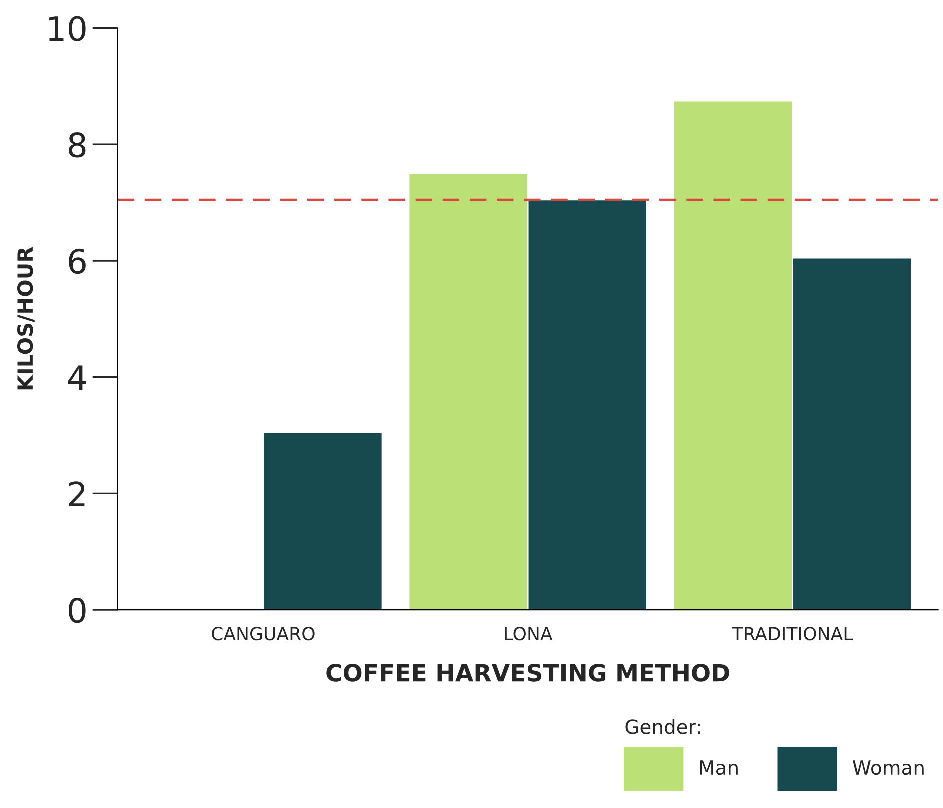 This screenshot has height=808, width=943. What do you see at coordinates (67, 29) in the screenshot?
I see `y-tick-label: 10` at bounding box center [67, 29].